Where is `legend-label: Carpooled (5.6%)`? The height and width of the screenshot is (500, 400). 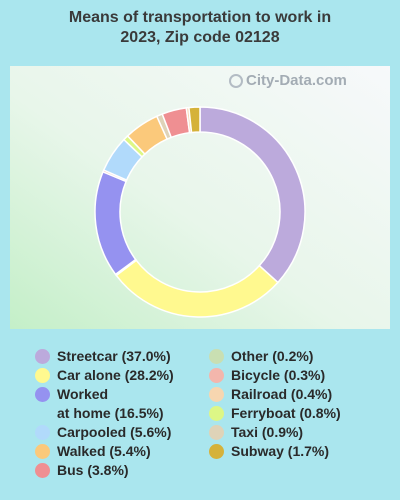 legend-label: Carpooled (5.6%) is located at coordinates (114, 432).